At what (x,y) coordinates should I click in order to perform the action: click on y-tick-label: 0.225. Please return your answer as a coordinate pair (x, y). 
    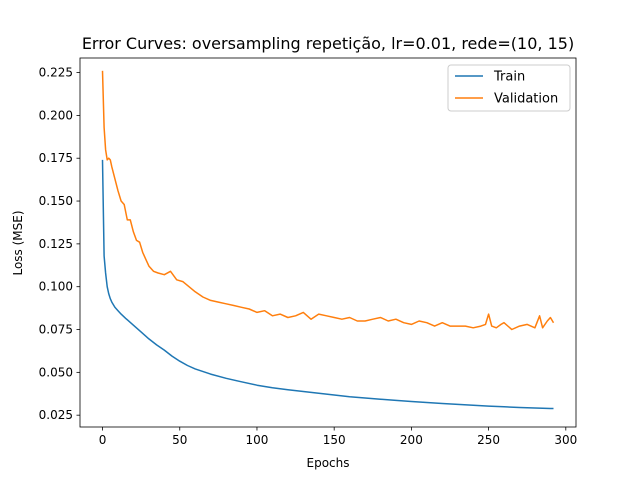
    Looking at the image, I should click on (56, 73).